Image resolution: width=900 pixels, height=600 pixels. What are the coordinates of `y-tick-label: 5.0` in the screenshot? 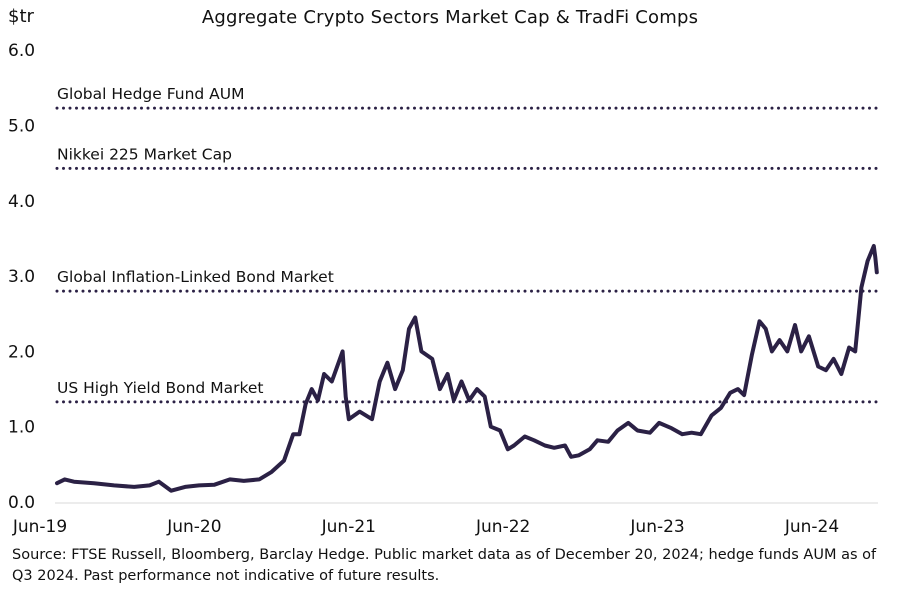 It's located at (21, 127).